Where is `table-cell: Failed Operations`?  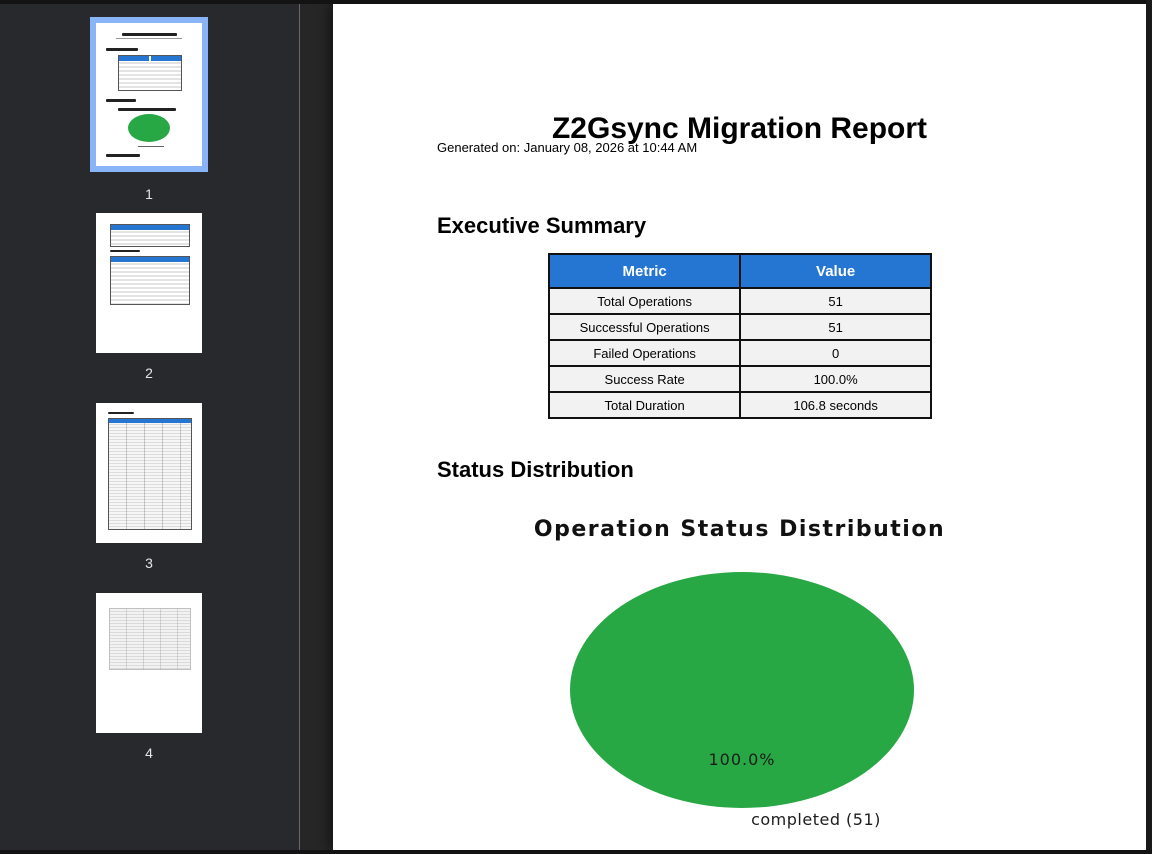 table-cell: Failed Operations is located at coordinates (644, 353).